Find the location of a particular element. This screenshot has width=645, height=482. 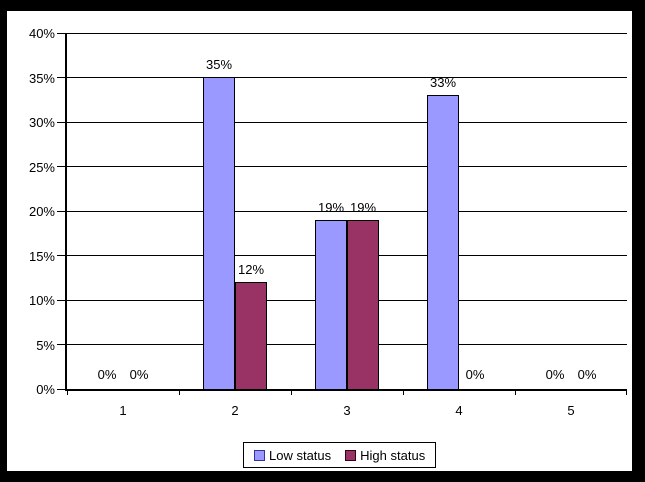

y-axis-label: 0% is located at coordinates (45, 389).